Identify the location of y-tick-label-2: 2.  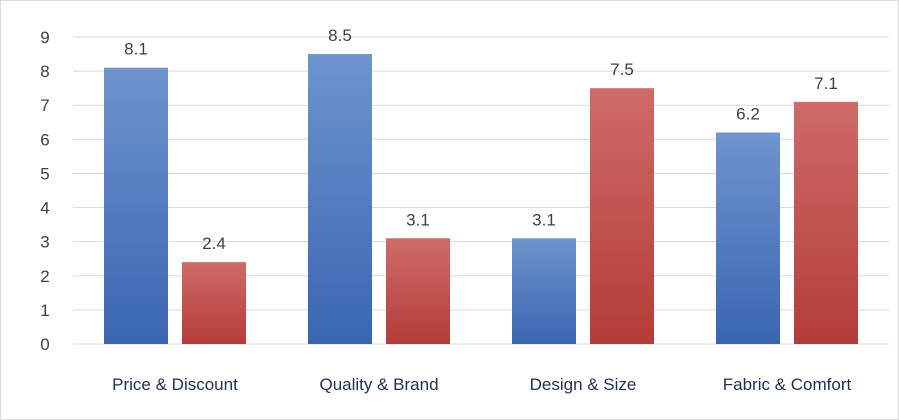
(44, 276).